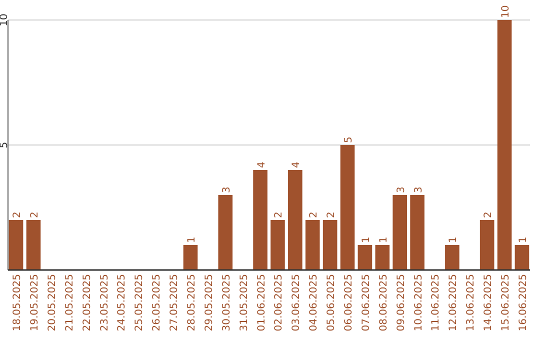 The image size is (540, 340). I want to click on x-tick-label: 04.06.2025, so click(314, 303).